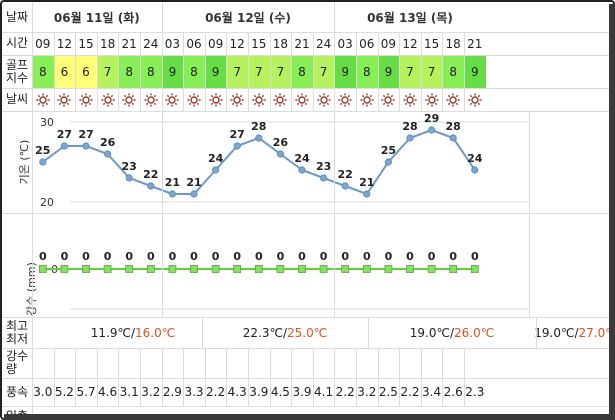 This screenshot has width=615, height=420. What do you see at coordinates (280, 392) in the screenshot?
I see `wind-speed-cell: 4.5` at bounding box center [280, 392].